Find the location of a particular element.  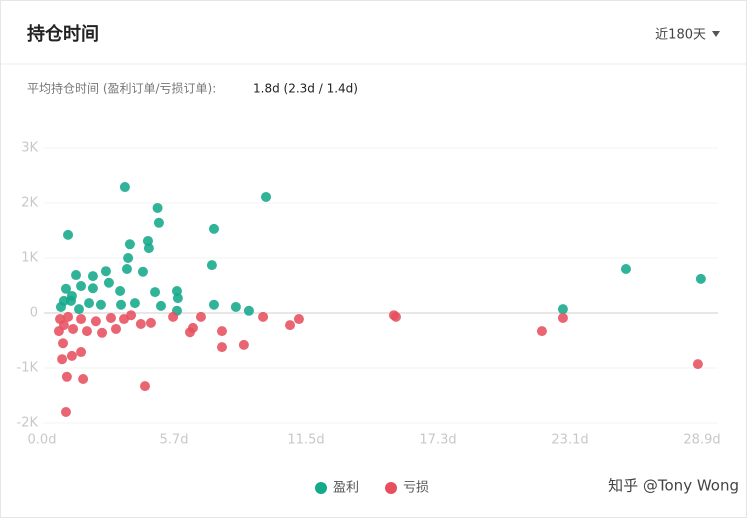

y-tick-label: 1K is located at coordinates (29, 258).